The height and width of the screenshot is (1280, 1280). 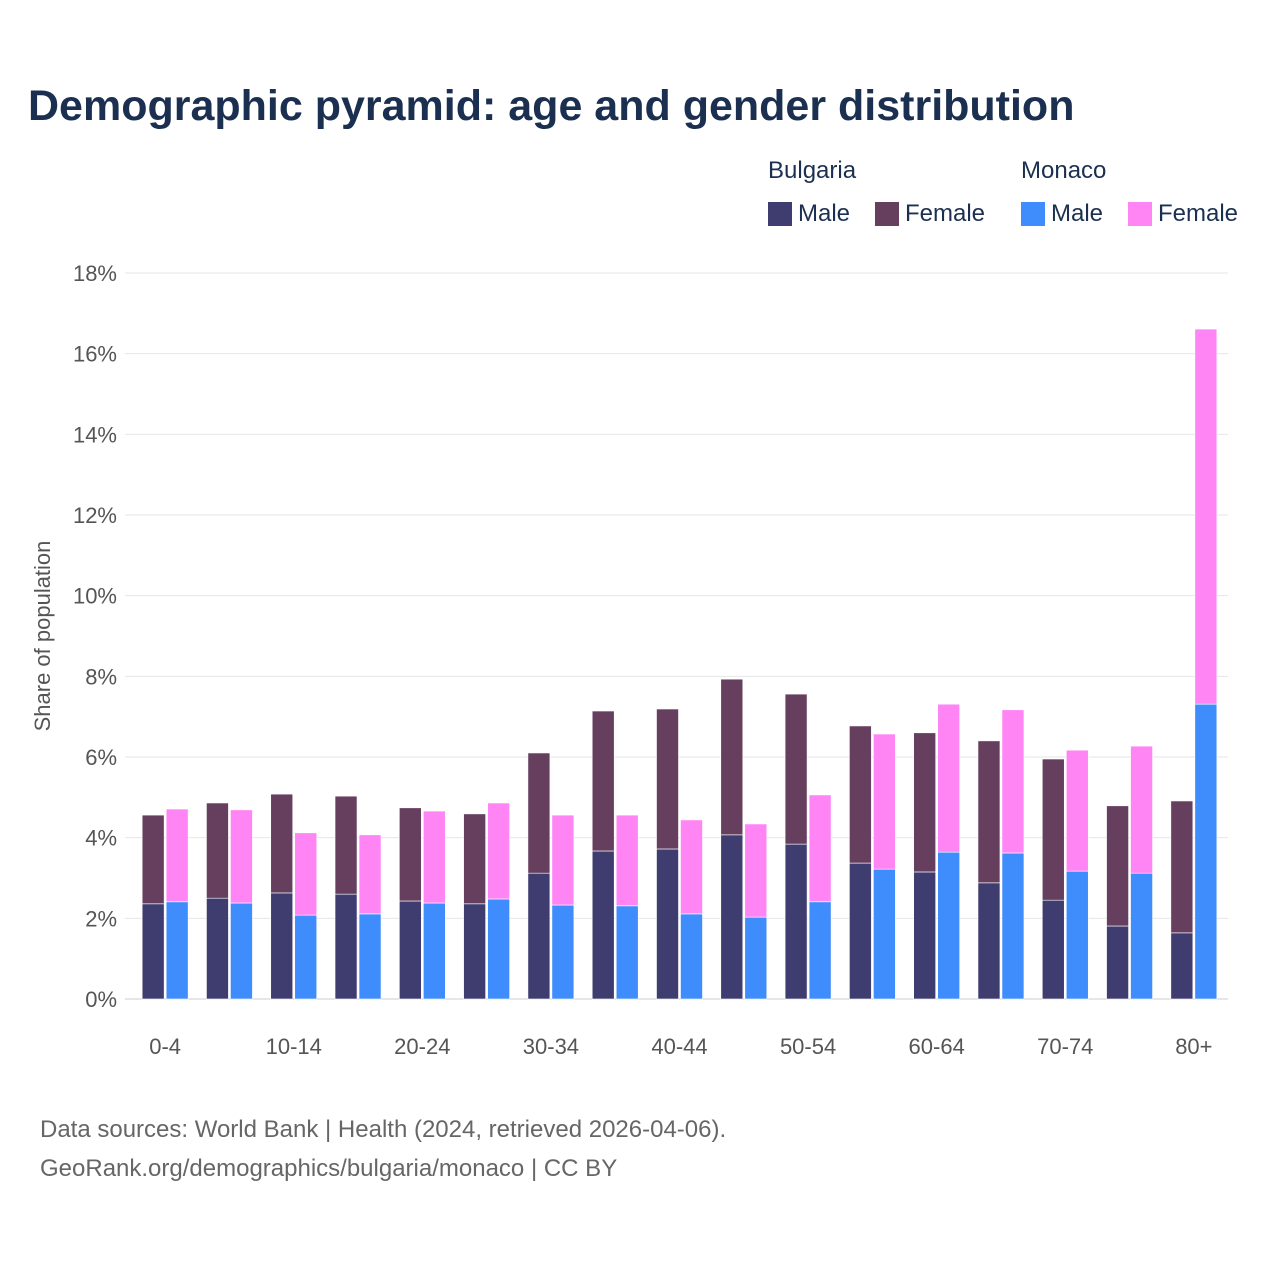 What do you see at coordinates (95, 596) in the screenshot?
I see `y-tick-label: 10%` at bounding box center [95, 596].